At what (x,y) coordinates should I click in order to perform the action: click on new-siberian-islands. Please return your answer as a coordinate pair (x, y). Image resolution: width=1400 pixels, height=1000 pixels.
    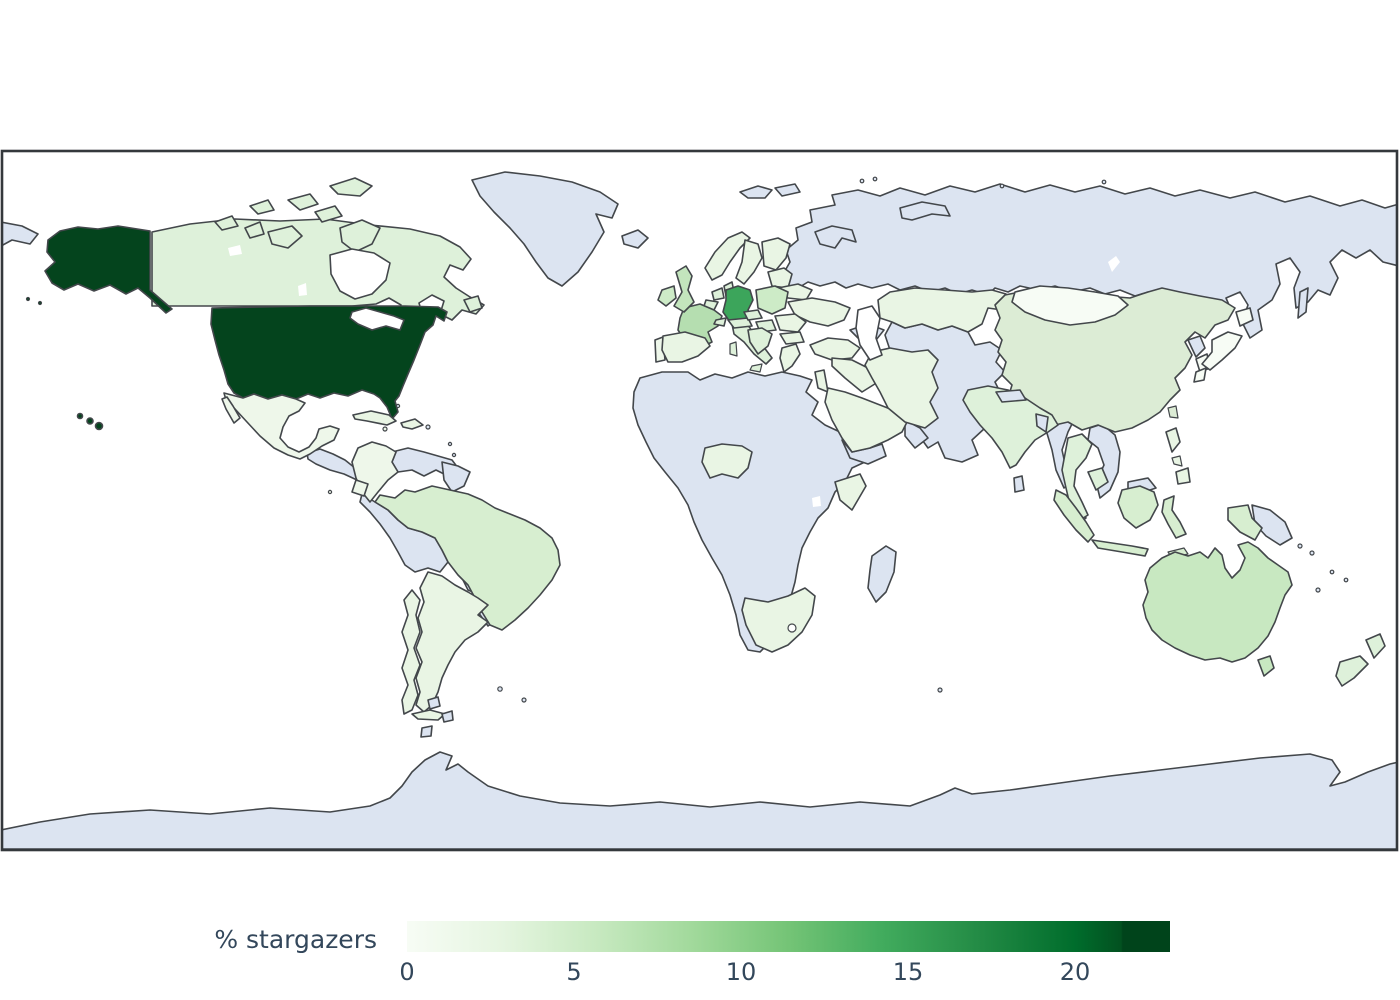
    Looking at the image, I should click on (1104, 182).